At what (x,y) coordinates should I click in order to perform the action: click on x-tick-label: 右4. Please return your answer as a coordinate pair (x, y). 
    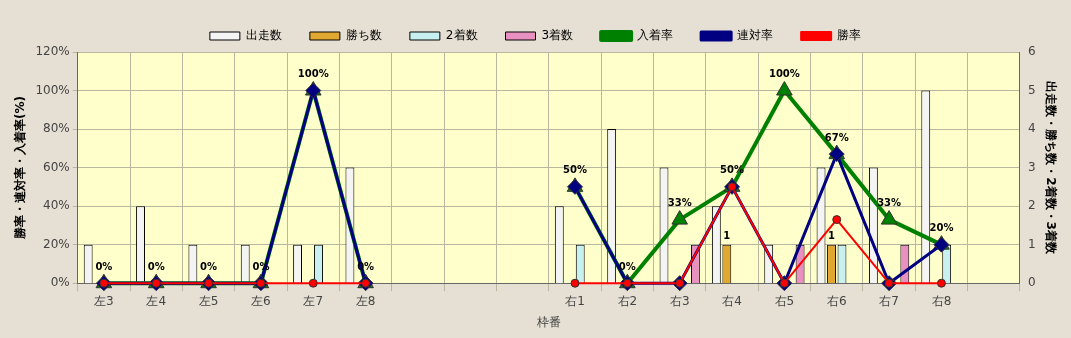
    Looking at the image, I should click on (732, 300).